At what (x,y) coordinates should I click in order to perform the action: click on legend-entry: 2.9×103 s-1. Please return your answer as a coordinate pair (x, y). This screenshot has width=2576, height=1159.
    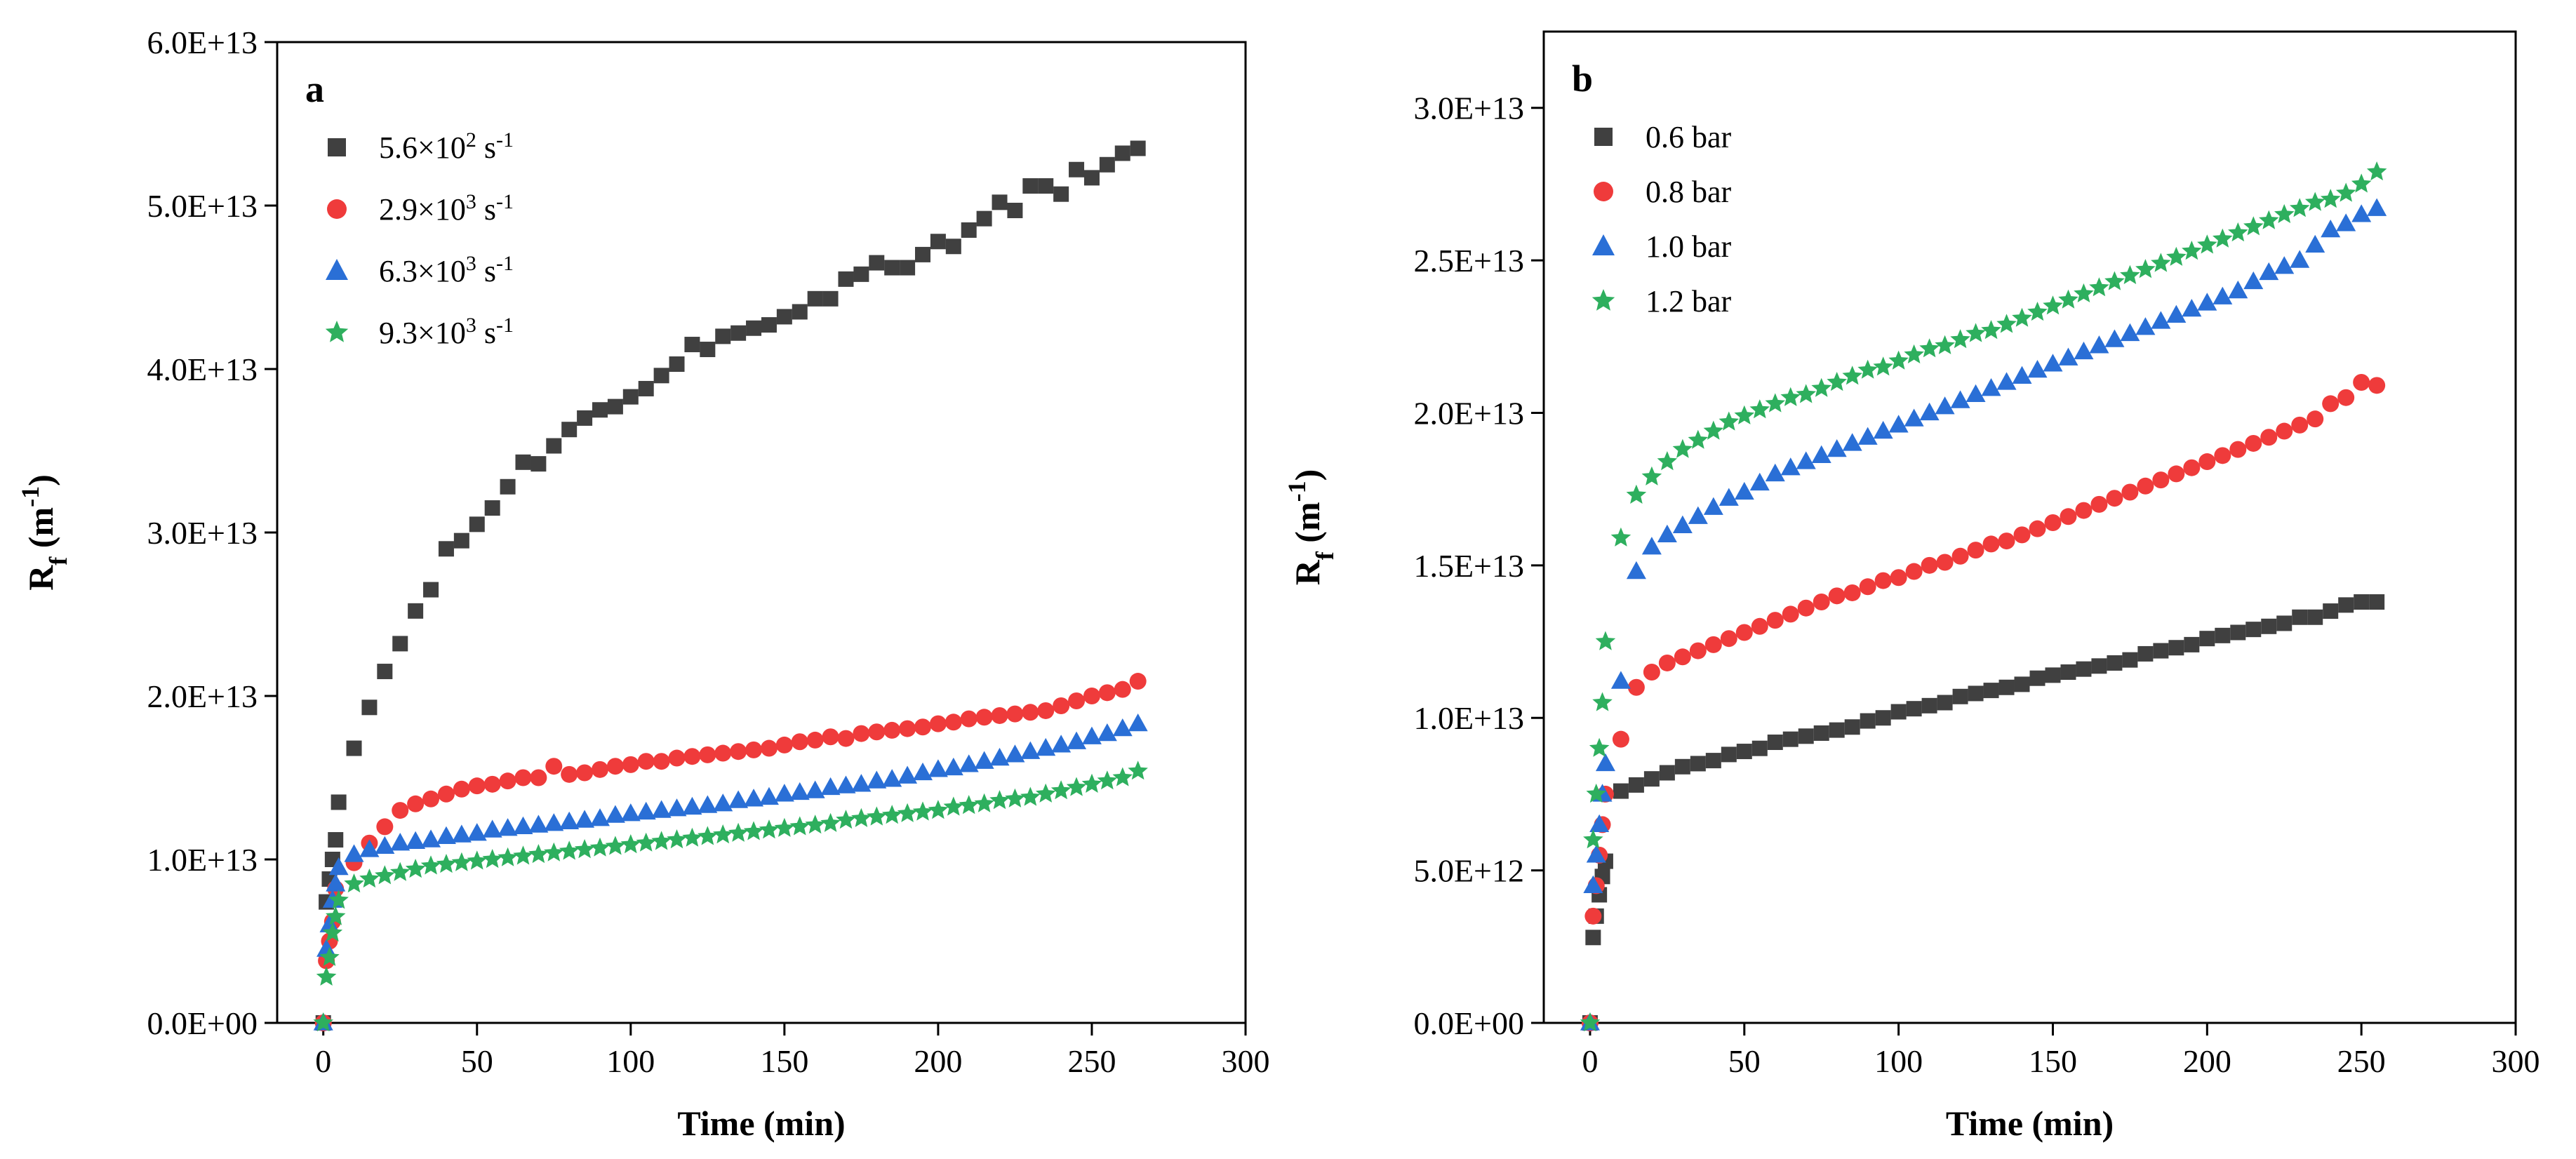
    Looking at the image, I should click on (446, 208).